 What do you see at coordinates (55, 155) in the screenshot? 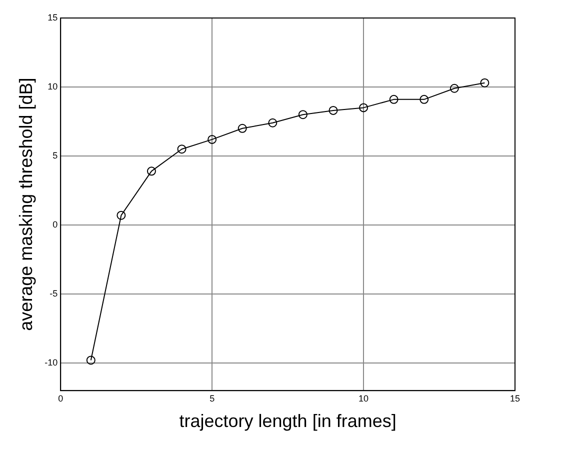
I see `y-tick-label: 5` at bounding box center [55, 155].